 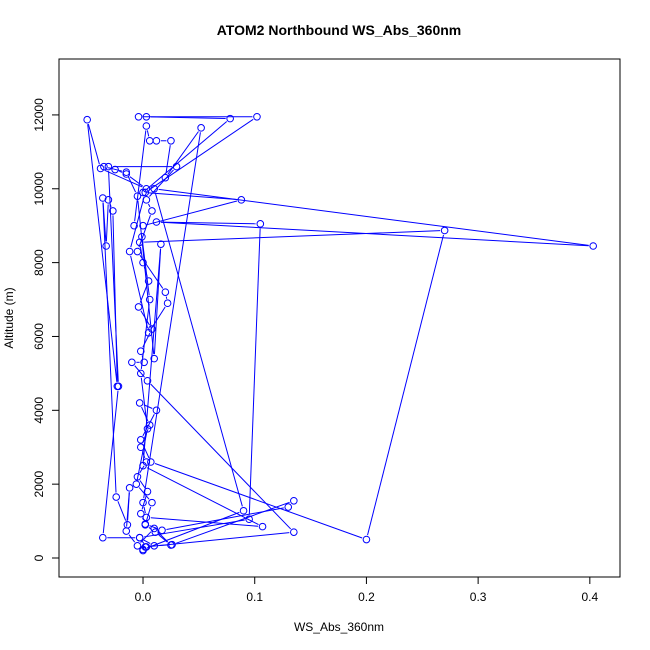 I want to click on y-tick-label: 4000, so click(x=39, y=410).